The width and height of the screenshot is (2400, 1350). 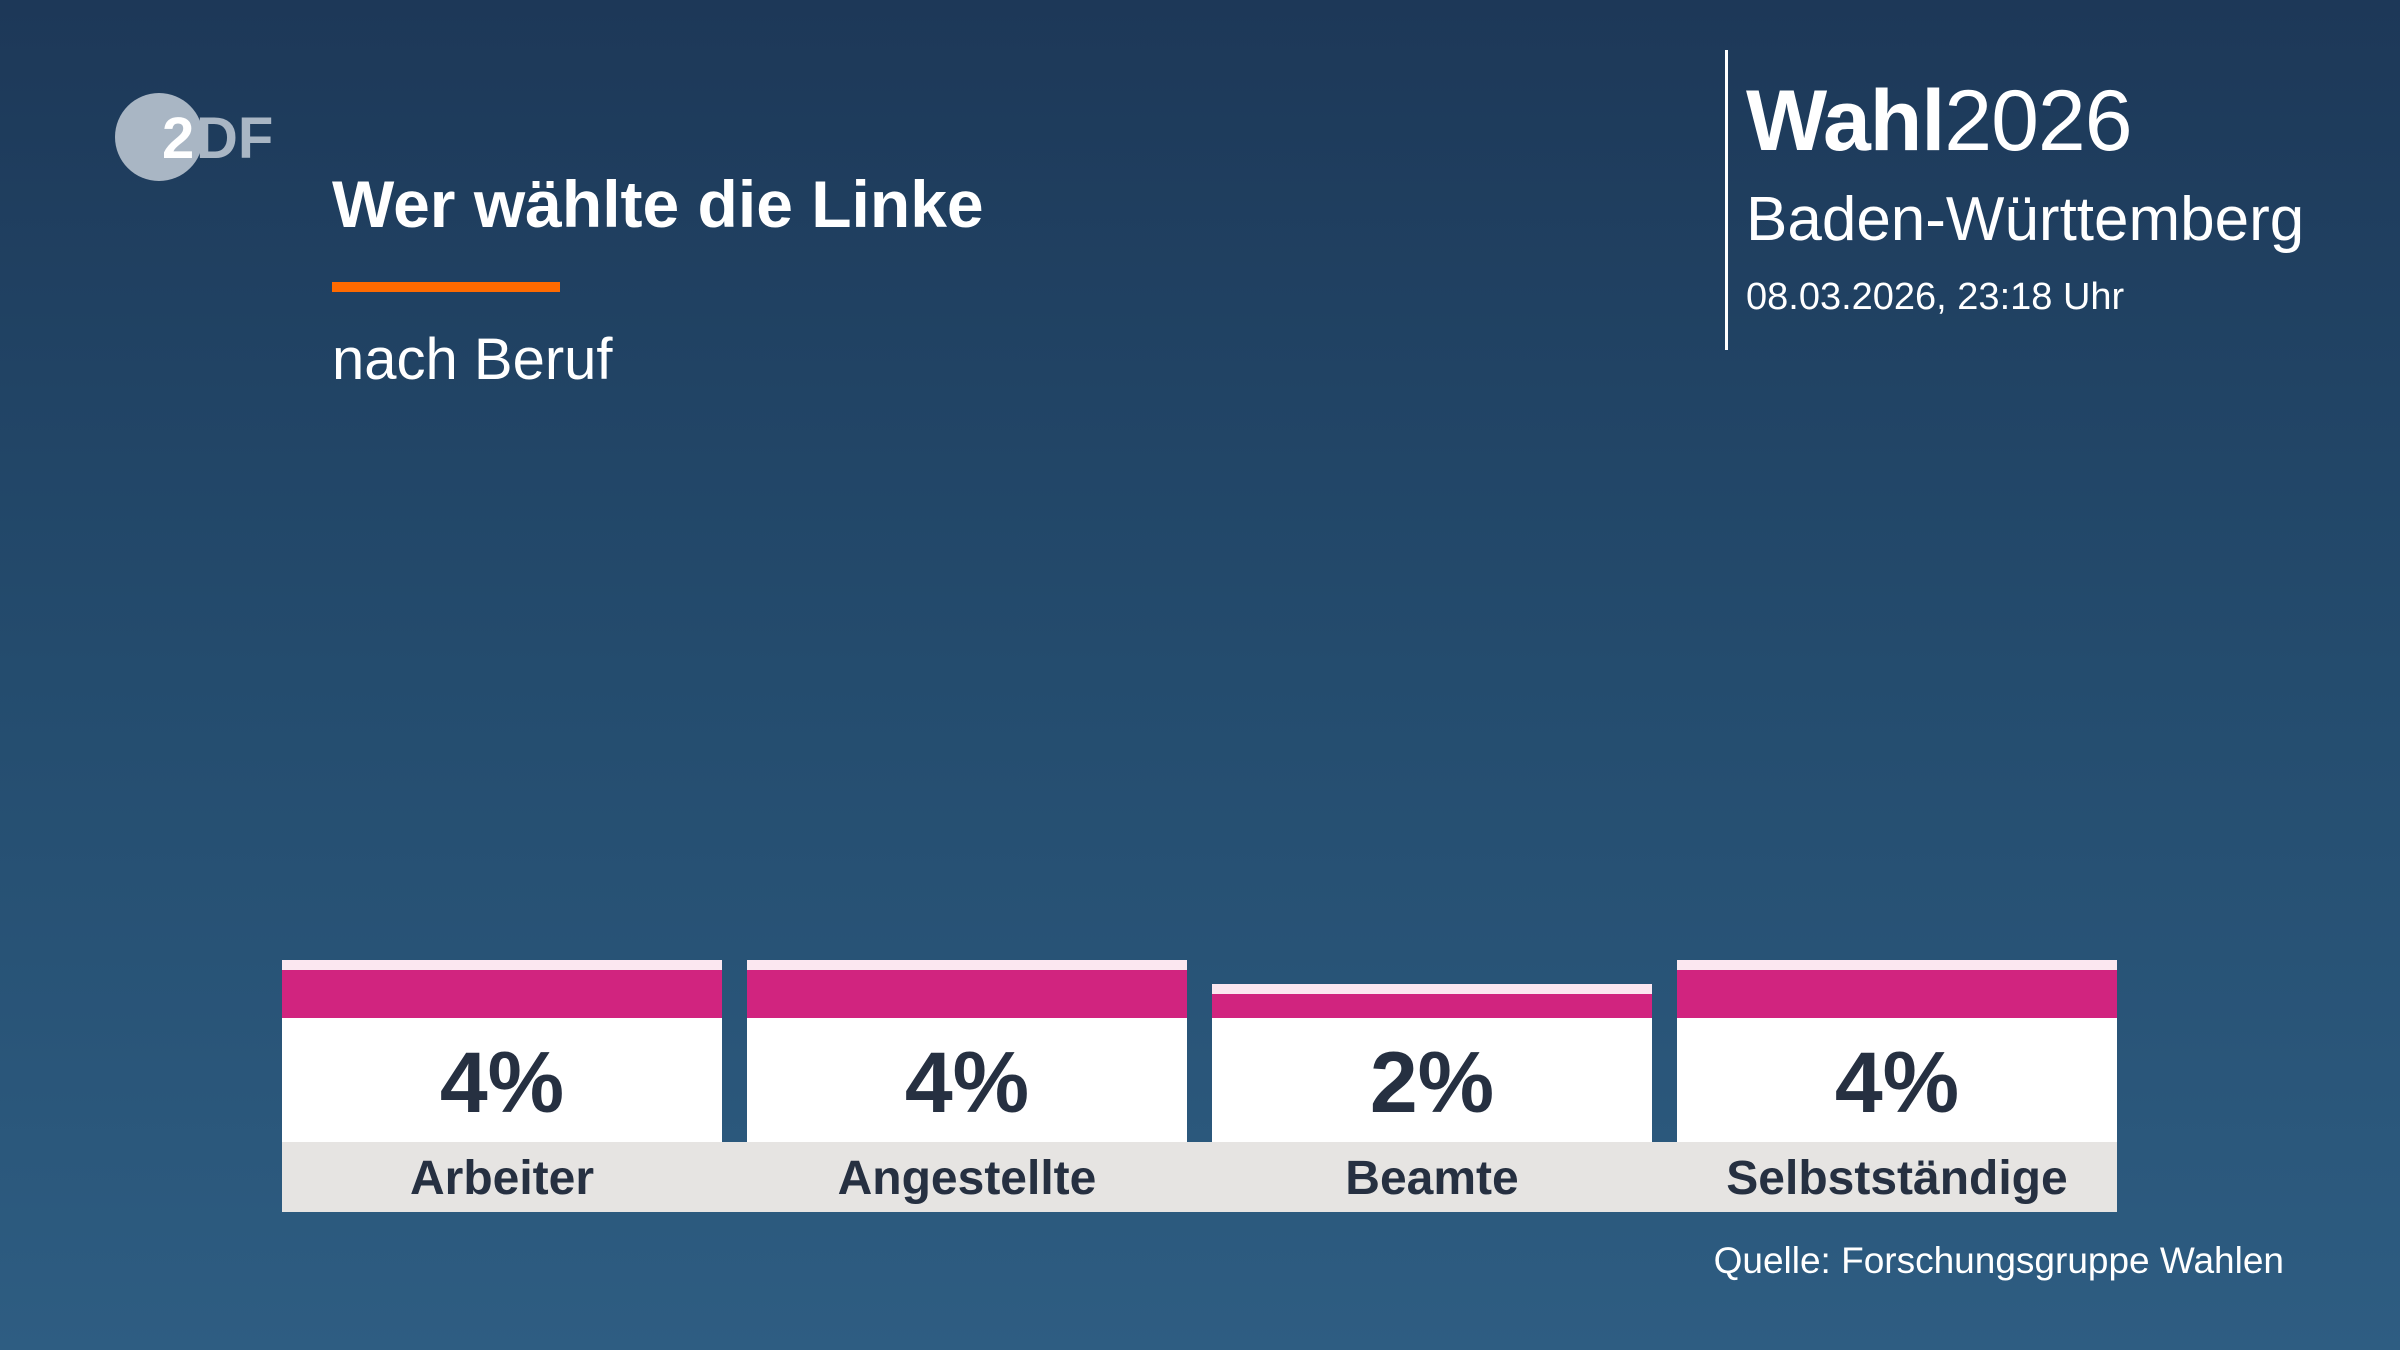 What do you see at coordinates (1998, 1260) in the screenshot?
I see `source-note: Quelle: Forschungsgruppe Wahlen` at bounding box center [1998, 1260].